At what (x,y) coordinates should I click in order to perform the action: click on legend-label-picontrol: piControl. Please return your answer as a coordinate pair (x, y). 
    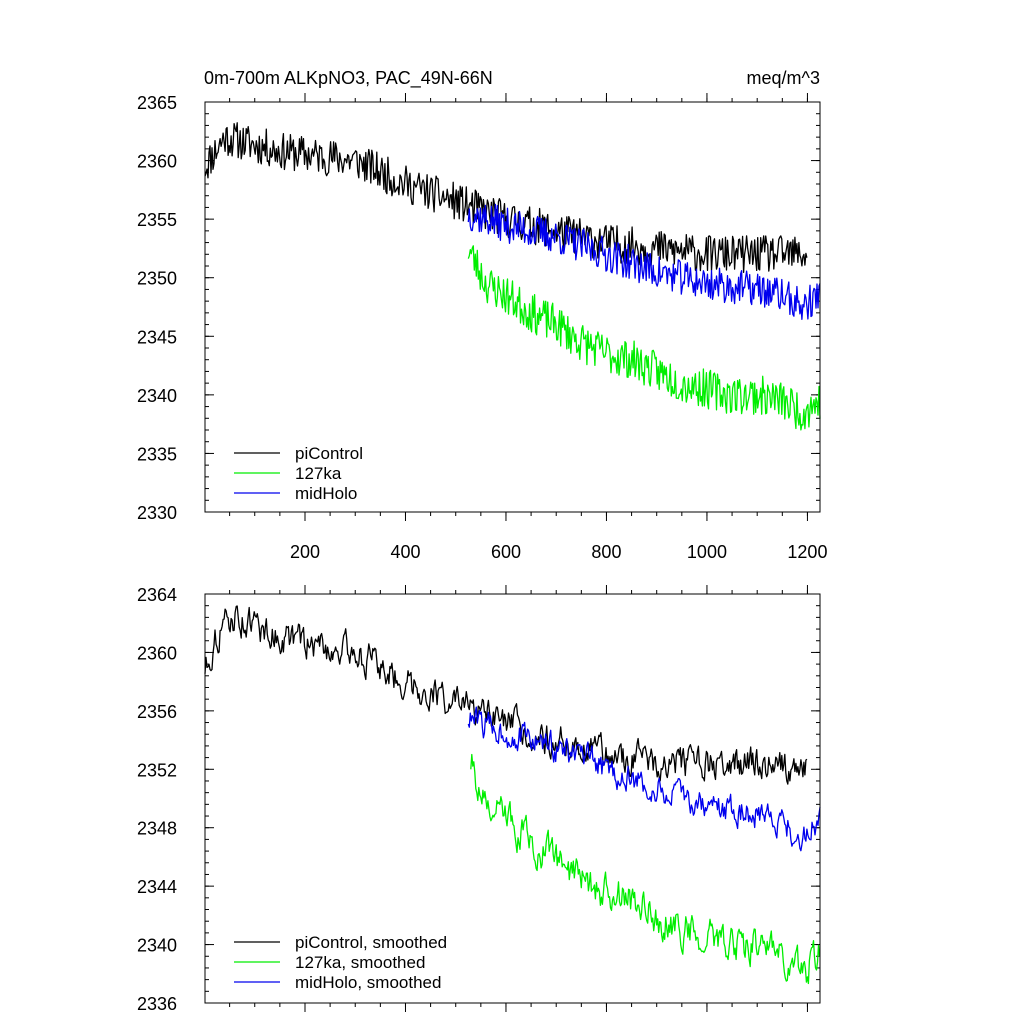
    Looking at the image, I should click on (329, 453).